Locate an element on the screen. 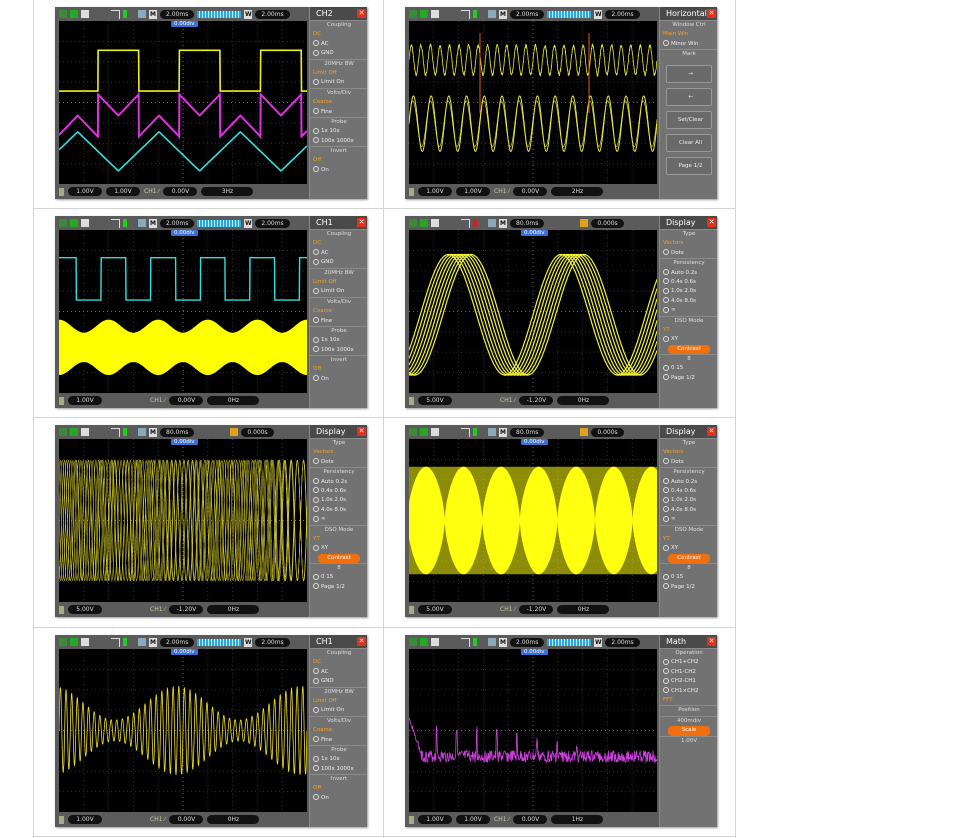 This screenshot has width=959, height=838. window-readout: 0.000s is located at coordinates (257, 432).